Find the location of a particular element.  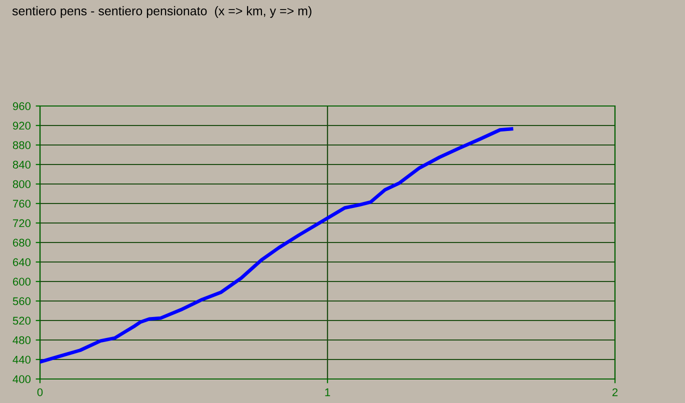

y-tick-label: 400 is located at coordinates (21, 379).